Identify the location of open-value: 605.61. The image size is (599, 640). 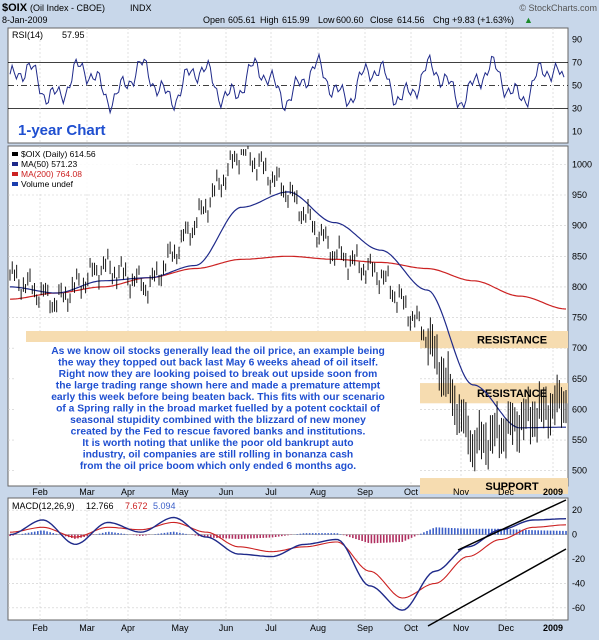
(242, 20).